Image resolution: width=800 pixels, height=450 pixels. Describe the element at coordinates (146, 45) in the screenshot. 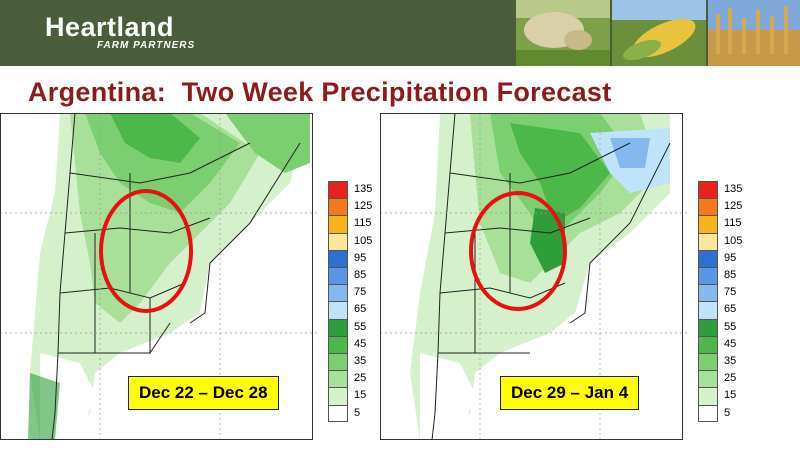

I see `brand-tagline: FARM PARTNERS` at that location.